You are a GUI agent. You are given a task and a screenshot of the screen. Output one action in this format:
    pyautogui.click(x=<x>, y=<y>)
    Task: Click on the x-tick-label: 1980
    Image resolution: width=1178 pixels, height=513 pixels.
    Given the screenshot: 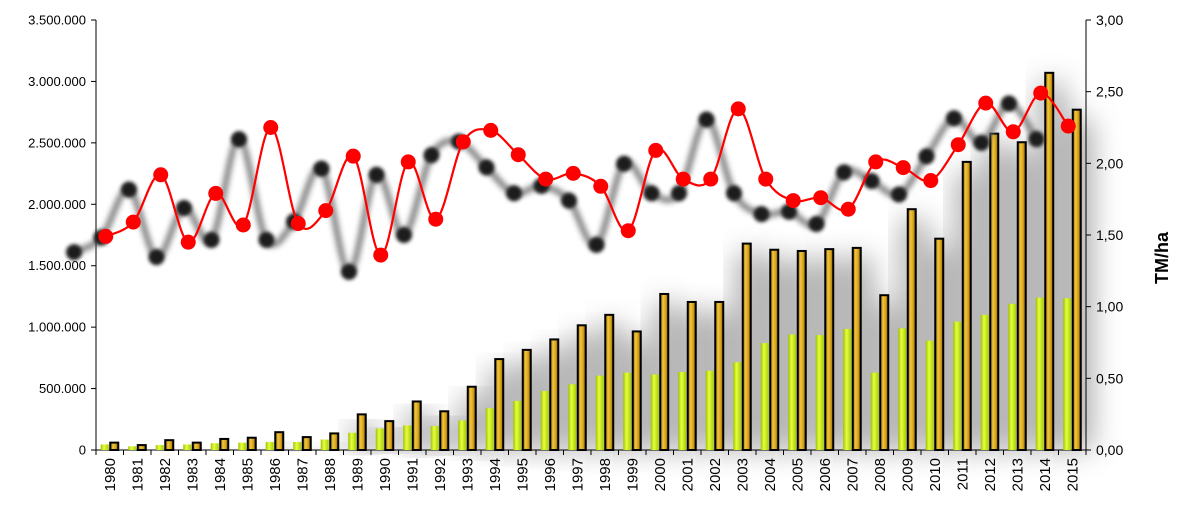 What is the action you would take?
    pyautogui.click(x=110, y=474)
    